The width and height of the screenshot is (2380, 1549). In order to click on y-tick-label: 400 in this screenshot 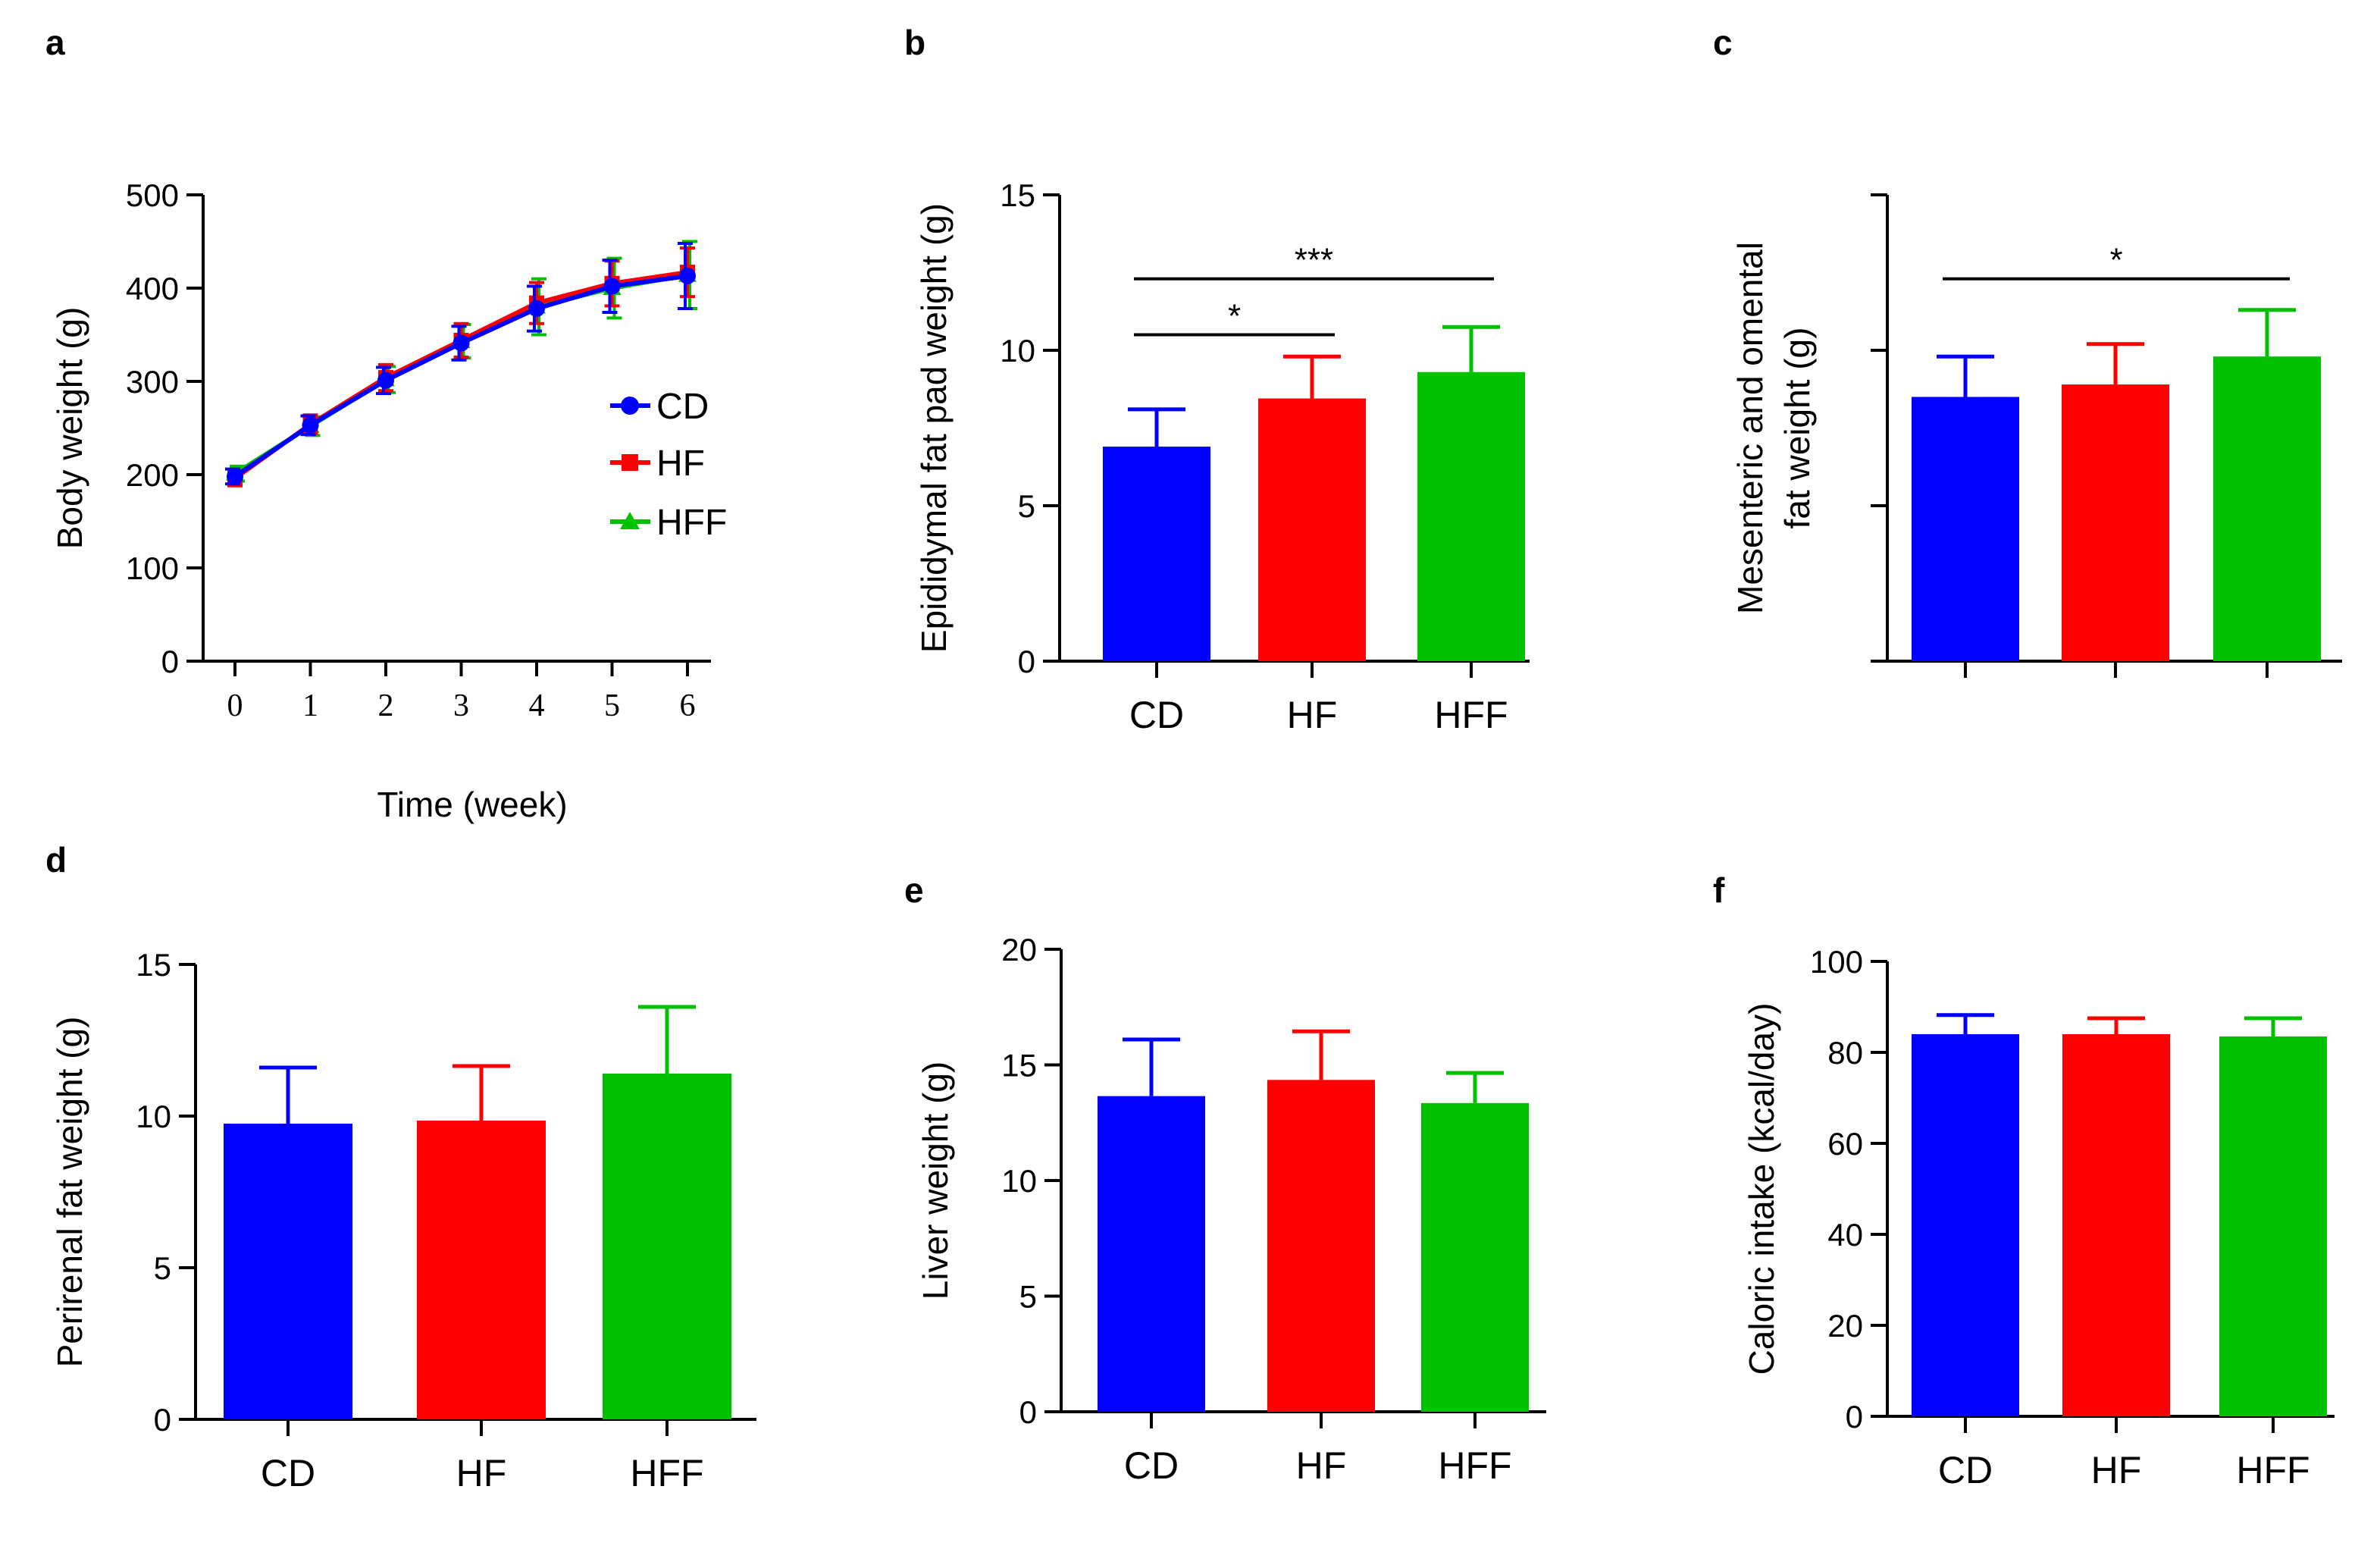, I will do `click(152, 288)`.